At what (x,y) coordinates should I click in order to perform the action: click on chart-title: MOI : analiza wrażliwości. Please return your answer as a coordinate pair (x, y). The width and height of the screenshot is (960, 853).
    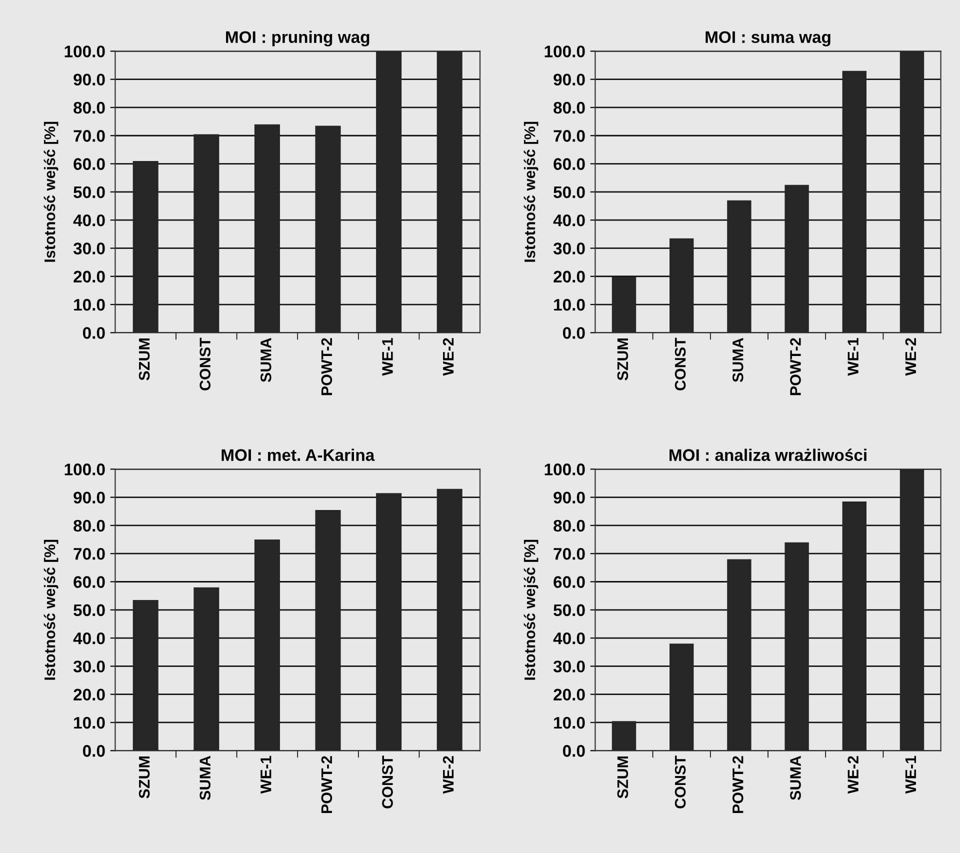
    Looking at the image, I should click on (768, 454).